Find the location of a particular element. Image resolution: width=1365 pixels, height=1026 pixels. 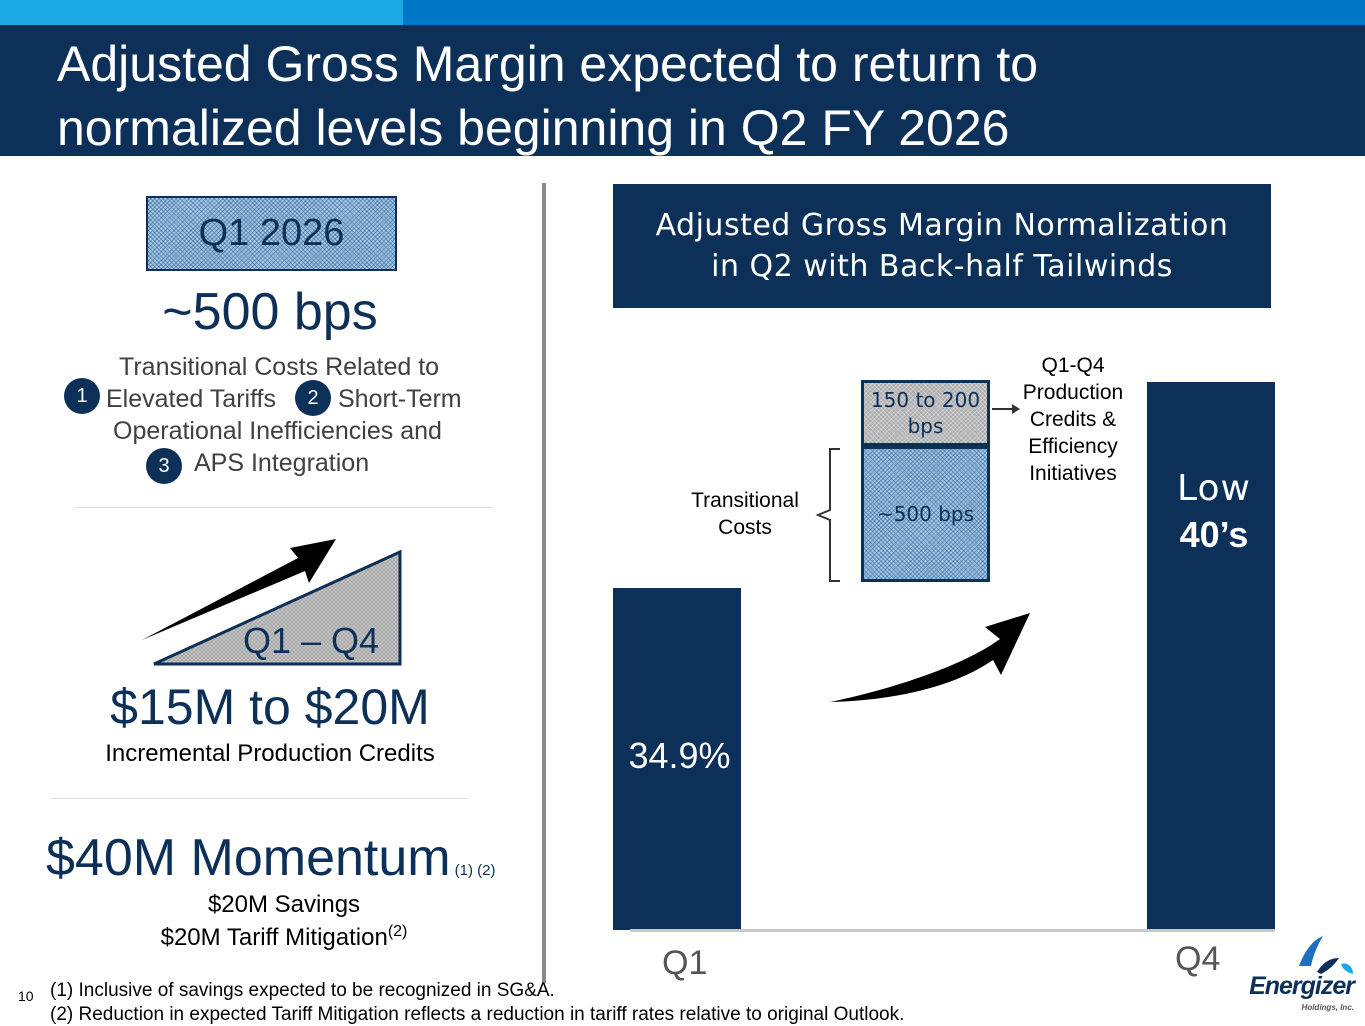

transitional-costs-line-3: Operational Inefficiencies and is located at coordinates (277, 431).